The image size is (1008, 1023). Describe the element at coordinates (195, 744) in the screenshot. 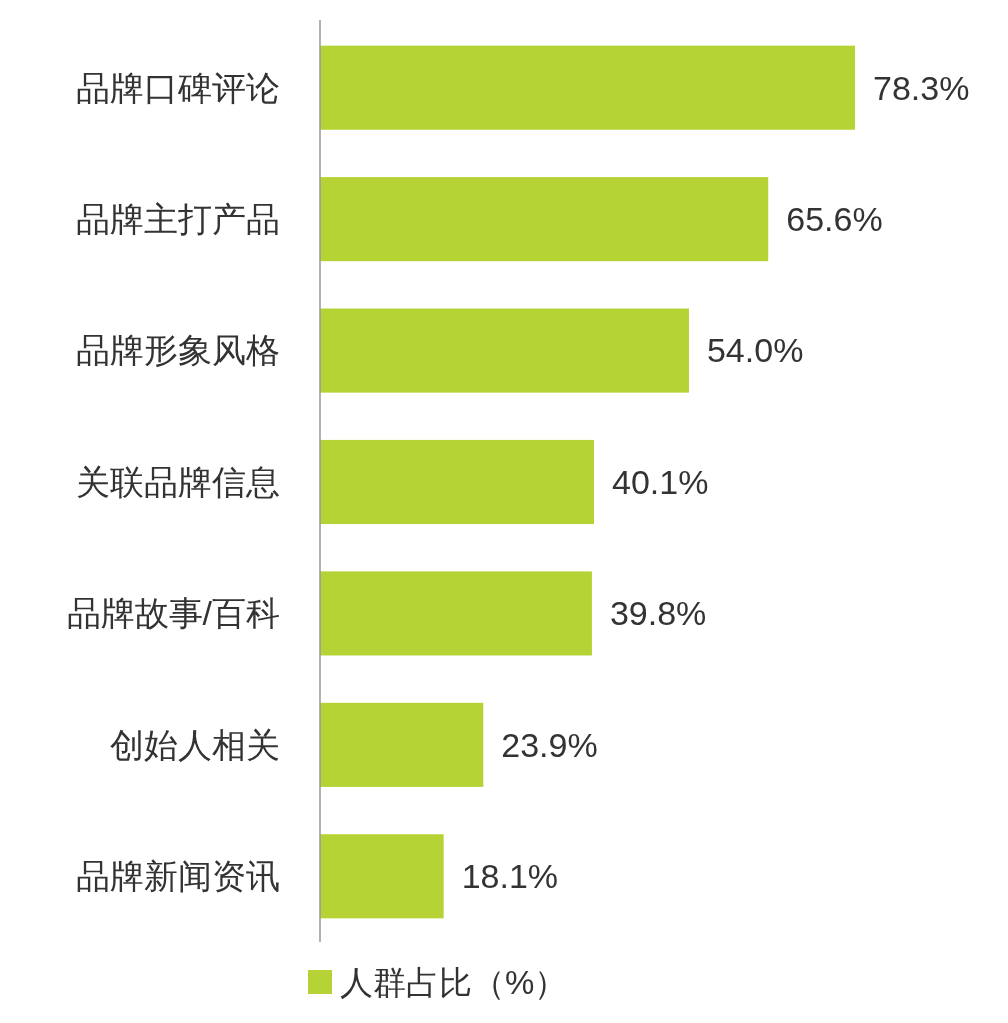

I see `y-tick-label: 创始人相关` at that location.